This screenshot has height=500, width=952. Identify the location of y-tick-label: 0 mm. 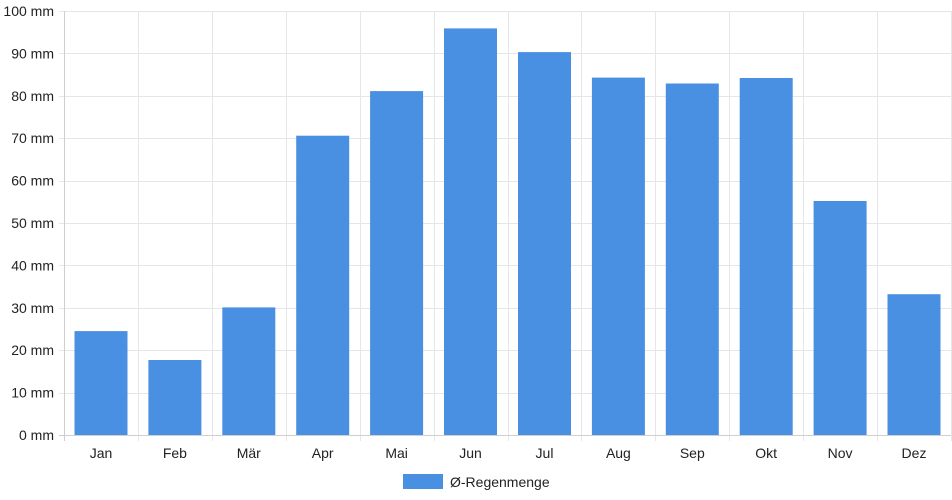
(36, 435).